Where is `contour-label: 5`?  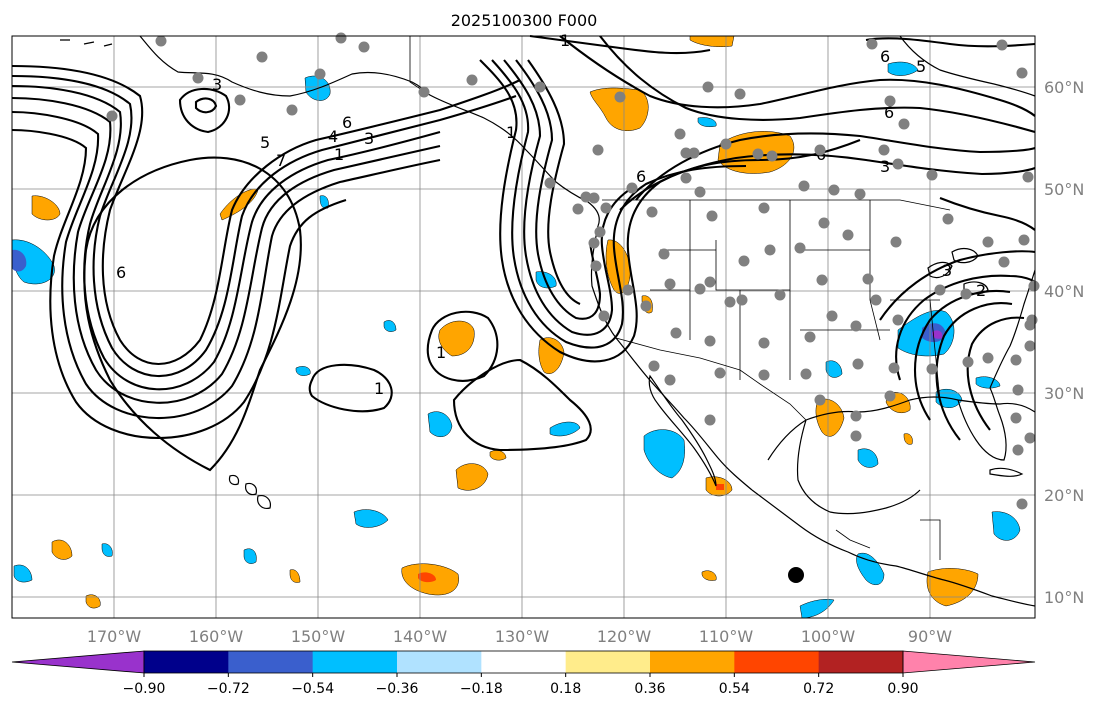 contour-label: 5 is located at coordinates (921, 66).